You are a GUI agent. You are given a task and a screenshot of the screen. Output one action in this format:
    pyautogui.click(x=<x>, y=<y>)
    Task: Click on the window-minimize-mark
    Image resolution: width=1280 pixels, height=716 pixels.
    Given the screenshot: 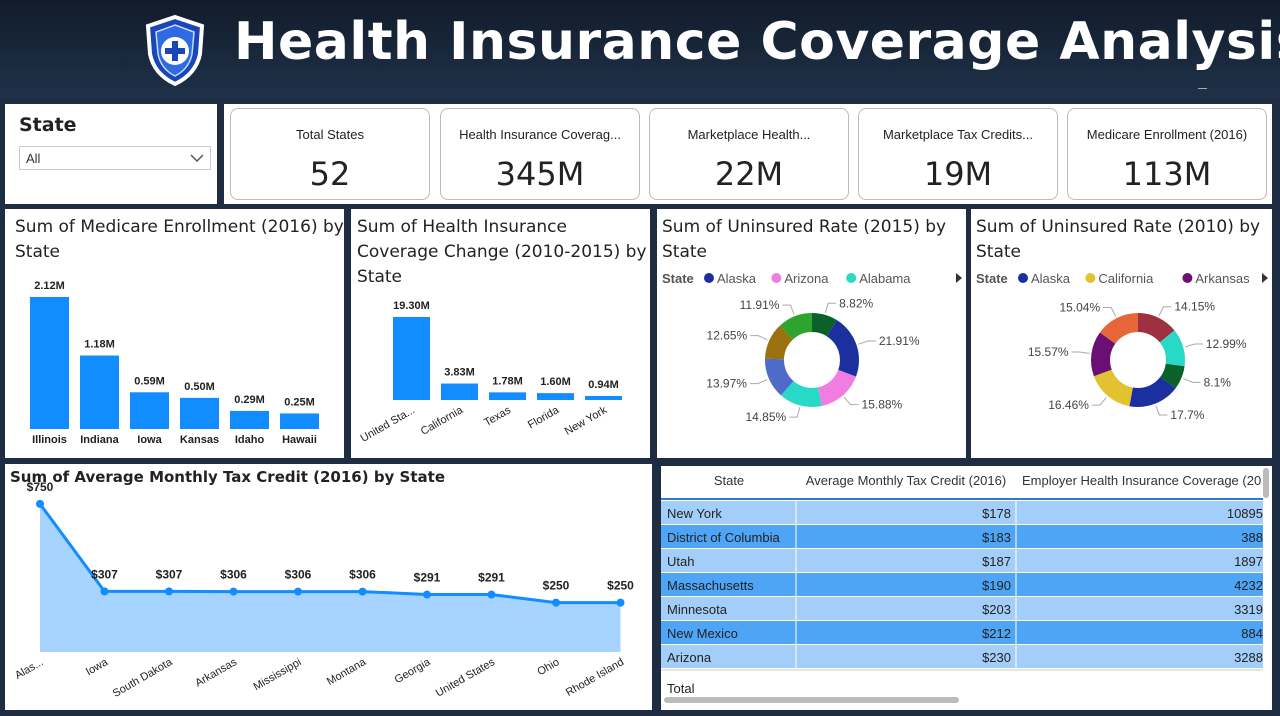 What is the action you would take?
    pyautogui.click(x=1202, y=88)
    